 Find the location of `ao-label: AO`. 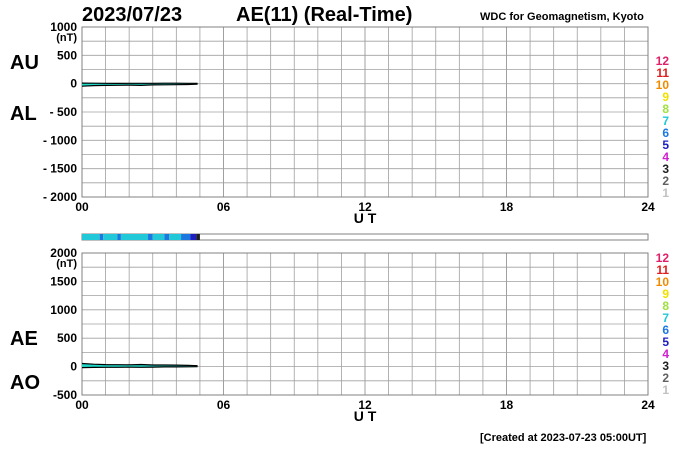

ao-label: AO is located at coordinates (25, 383).